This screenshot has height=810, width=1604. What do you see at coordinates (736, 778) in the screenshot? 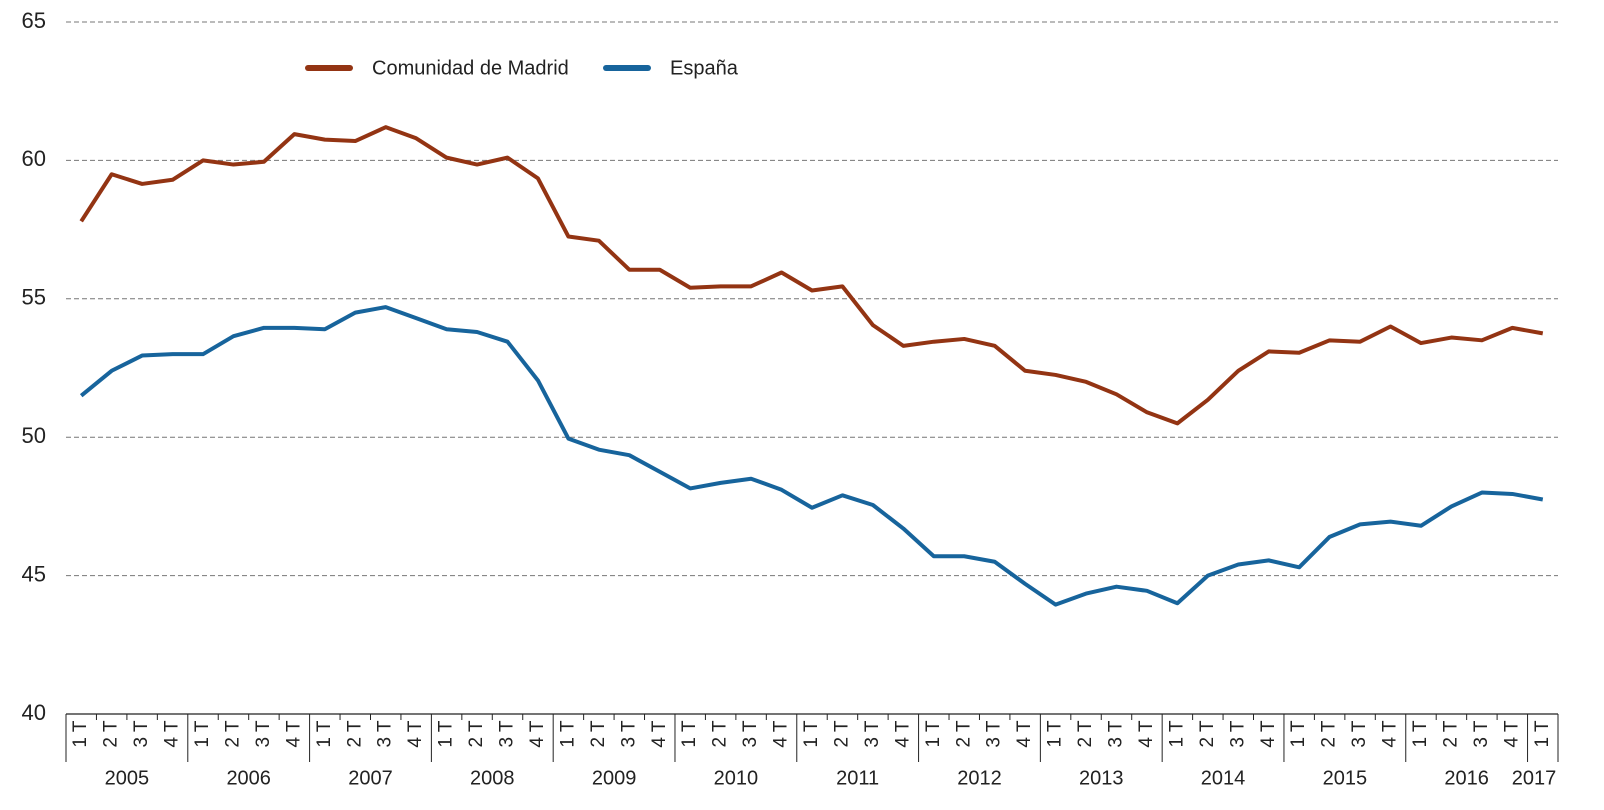
I see `year-label: 2010` at bounding box center [736, 778].